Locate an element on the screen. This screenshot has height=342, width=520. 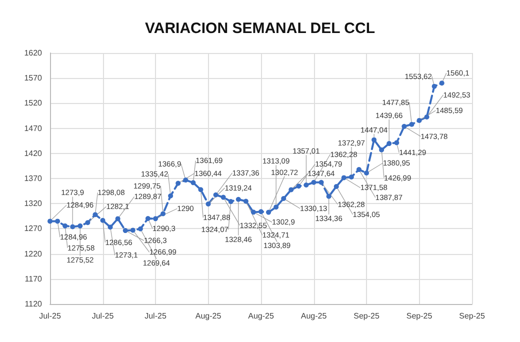
y-tick-label: 1620 is located at coordinates (33, 53).